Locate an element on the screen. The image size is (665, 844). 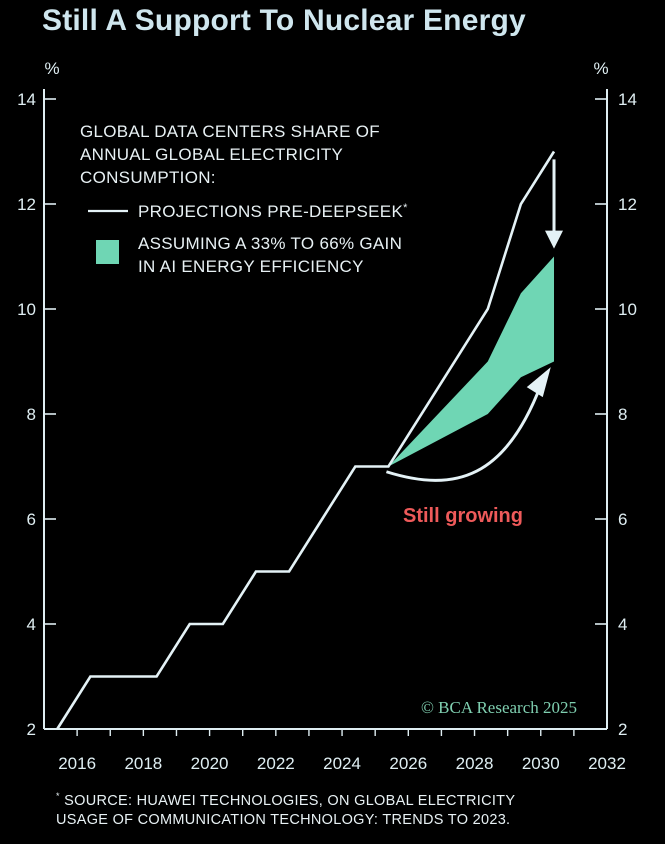
x-tick-label: 2024 is located at coordinates (342, 763).